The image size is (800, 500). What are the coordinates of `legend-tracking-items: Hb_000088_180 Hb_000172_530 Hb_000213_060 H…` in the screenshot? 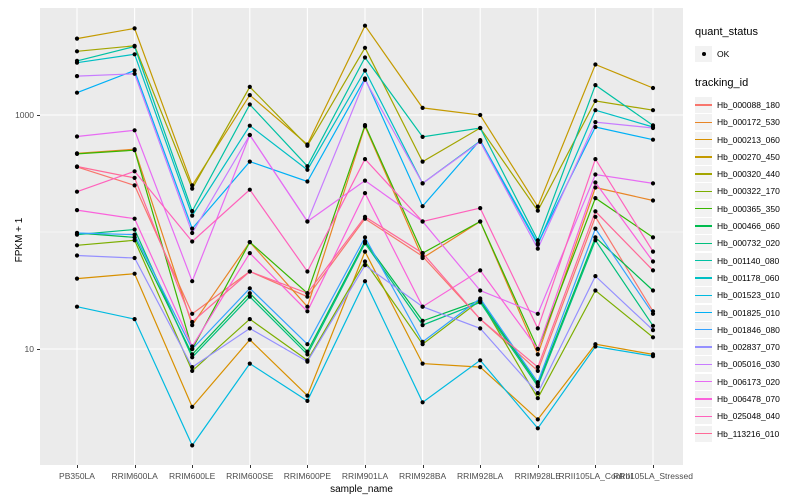 It's located at (747, 269).